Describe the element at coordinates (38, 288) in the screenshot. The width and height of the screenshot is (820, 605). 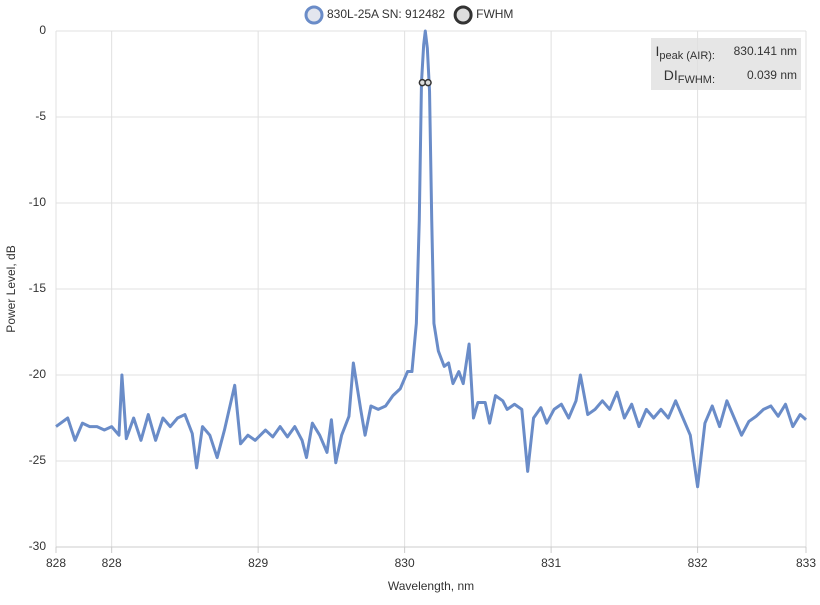
I see `y-tick-label: -15` at that location.